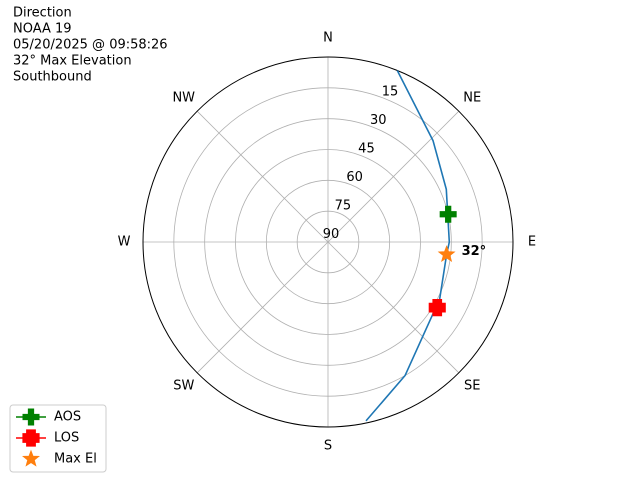 The image size is (640, 480). I want to click on title-line: 32° Max Elevation, so click(72, 61).